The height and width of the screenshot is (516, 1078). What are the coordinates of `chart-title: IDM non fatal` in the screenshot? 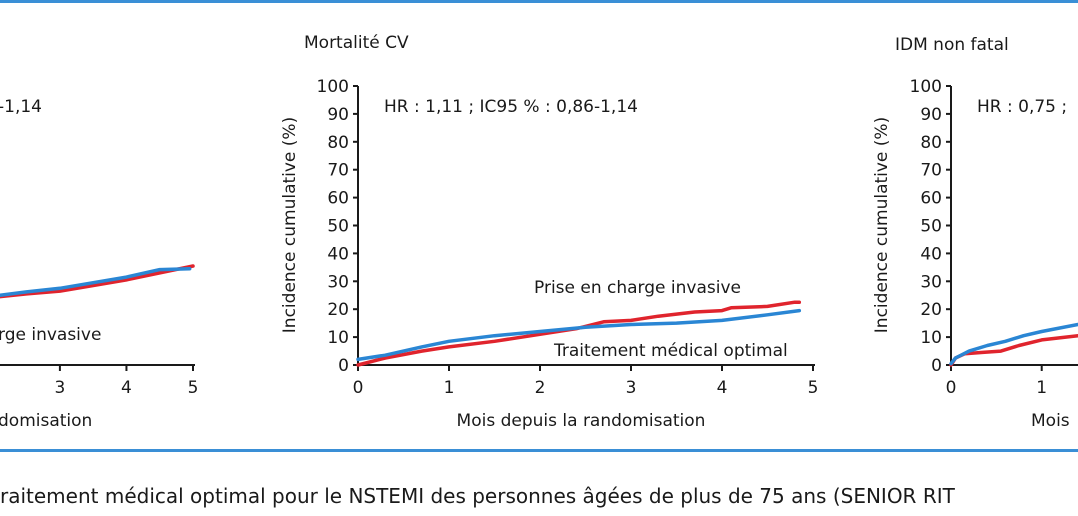 It's located at (952, 45).